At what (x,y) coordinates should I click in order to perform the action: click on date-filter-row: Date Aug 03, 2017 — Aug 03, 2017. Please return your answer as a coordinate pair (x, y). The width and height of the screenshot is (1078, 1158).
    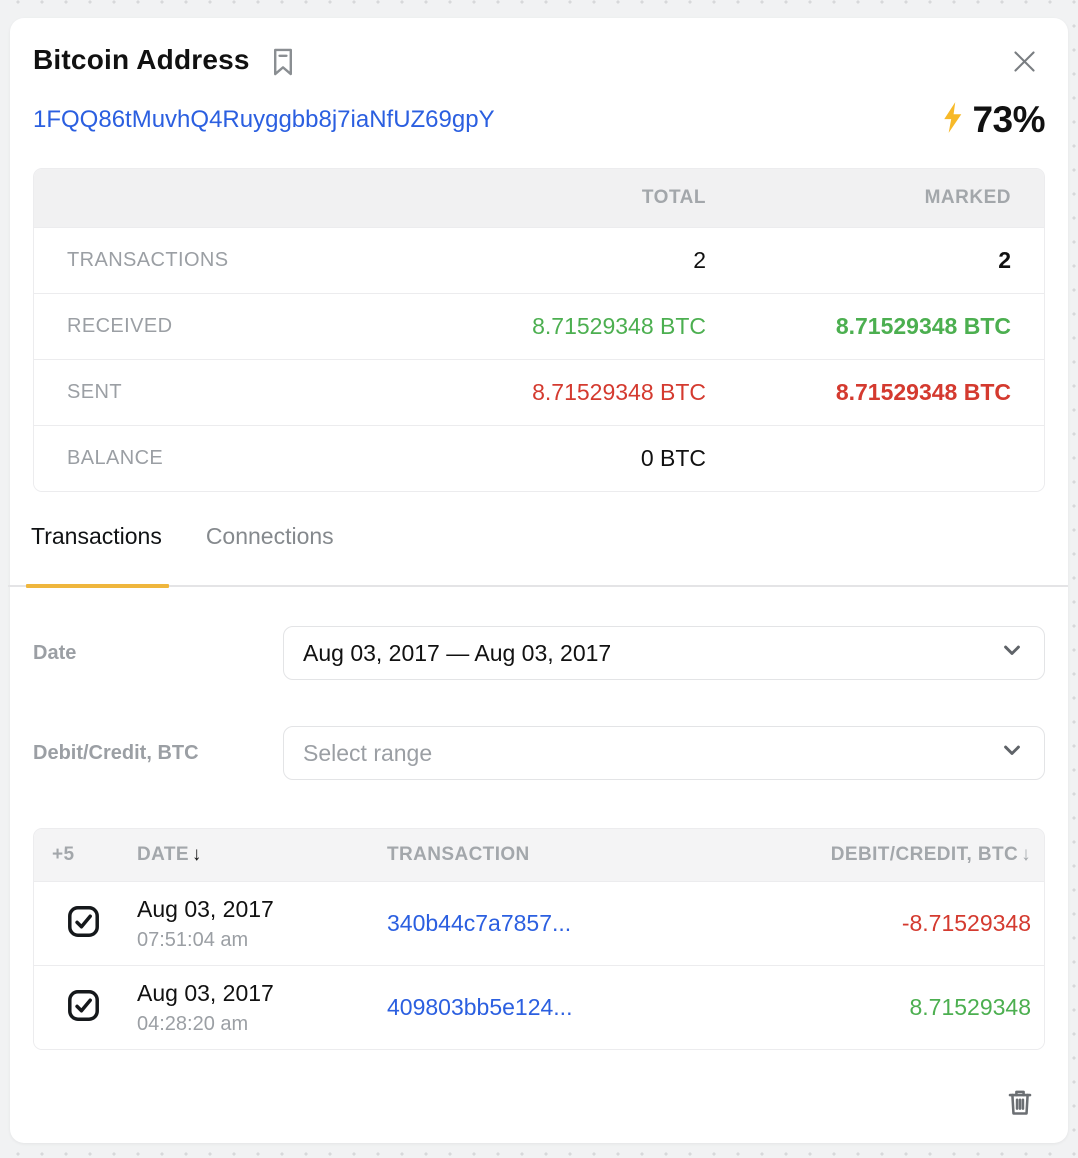
    Looking at the image, I should click on (539, 653).